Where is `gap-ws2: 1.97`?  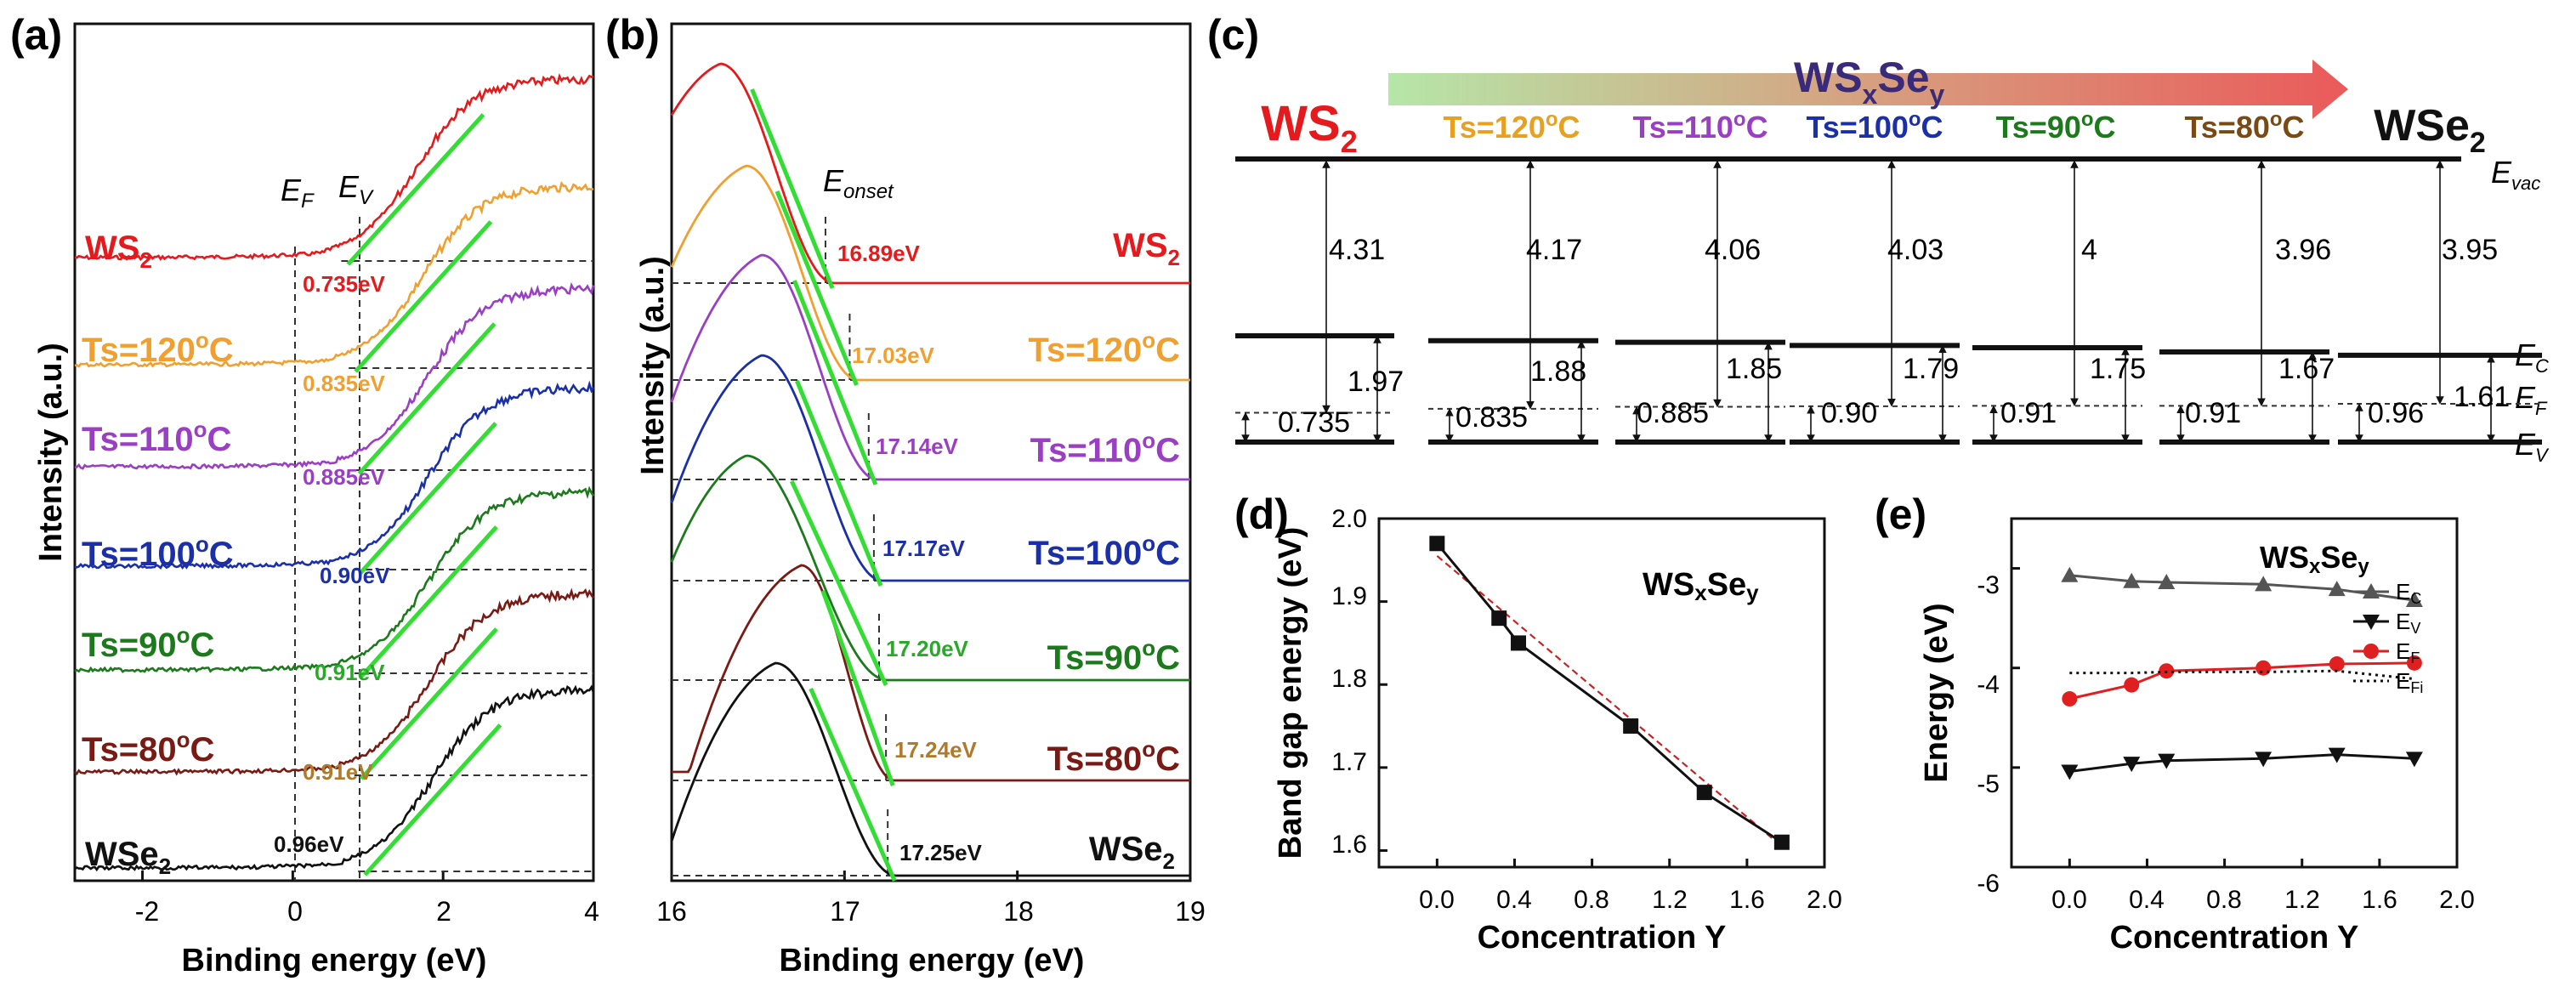 gap-ws2: 1.97 is located at coordinates (1376, 382).